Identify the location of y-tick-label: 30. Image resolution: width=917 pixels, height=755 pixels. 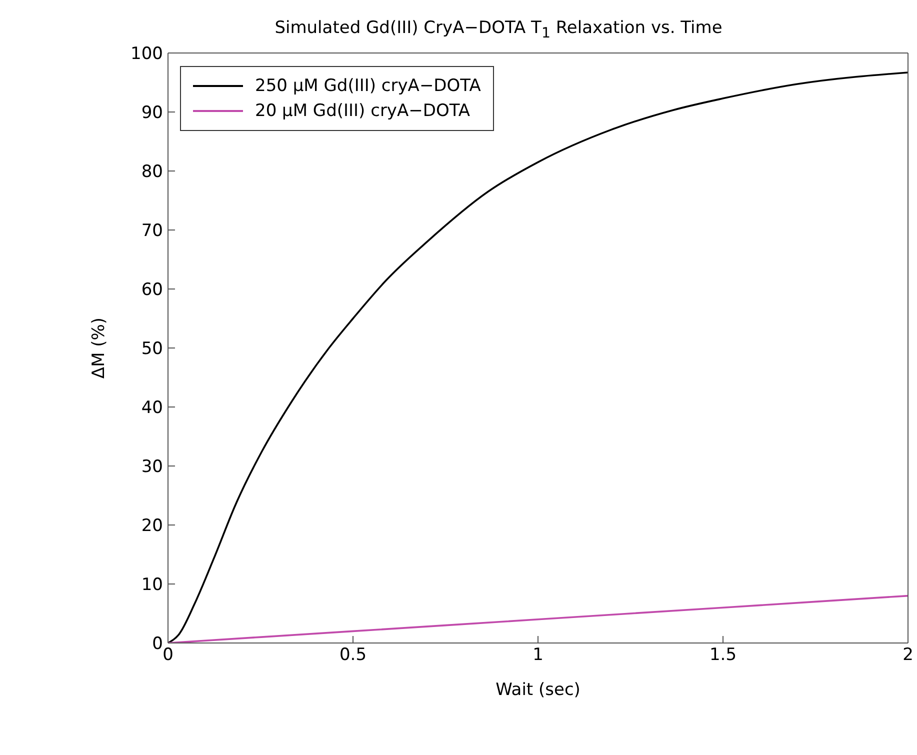
(152, 467).